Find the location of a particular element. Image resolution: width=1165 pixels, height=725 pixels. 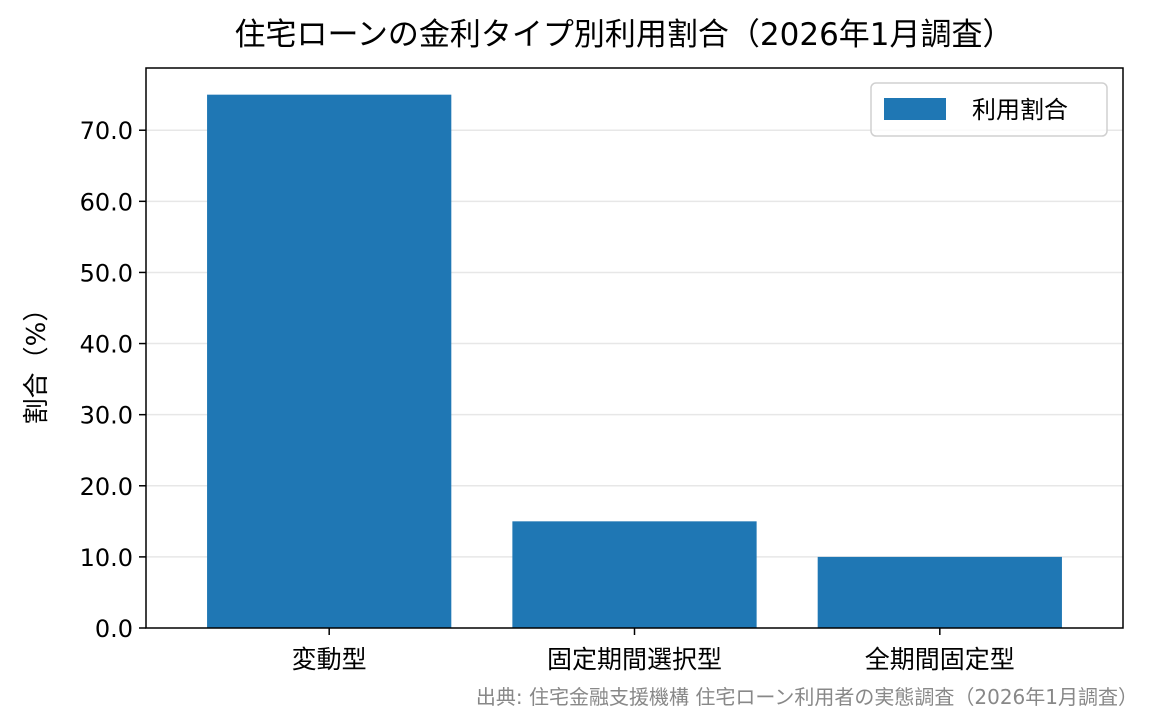

x-tick-label: 固定期間選択型 is located at coordinates (634, 659).